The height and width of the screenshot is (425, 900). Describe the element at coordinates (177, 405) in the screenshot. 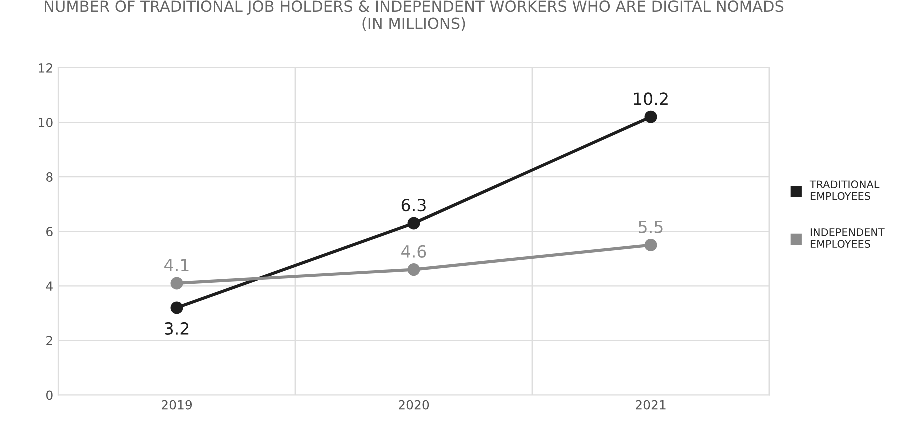

I see `x-tick-label: 2019` at that location.